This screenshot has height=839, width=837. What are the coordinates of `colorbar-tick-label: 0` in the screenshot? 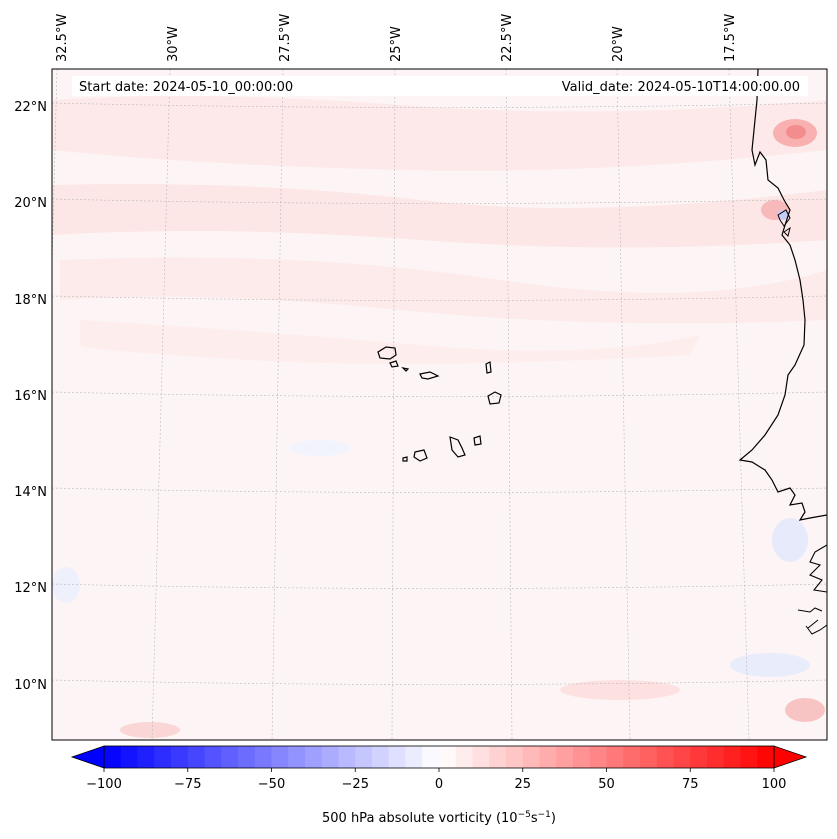 It's located at (439, 784).